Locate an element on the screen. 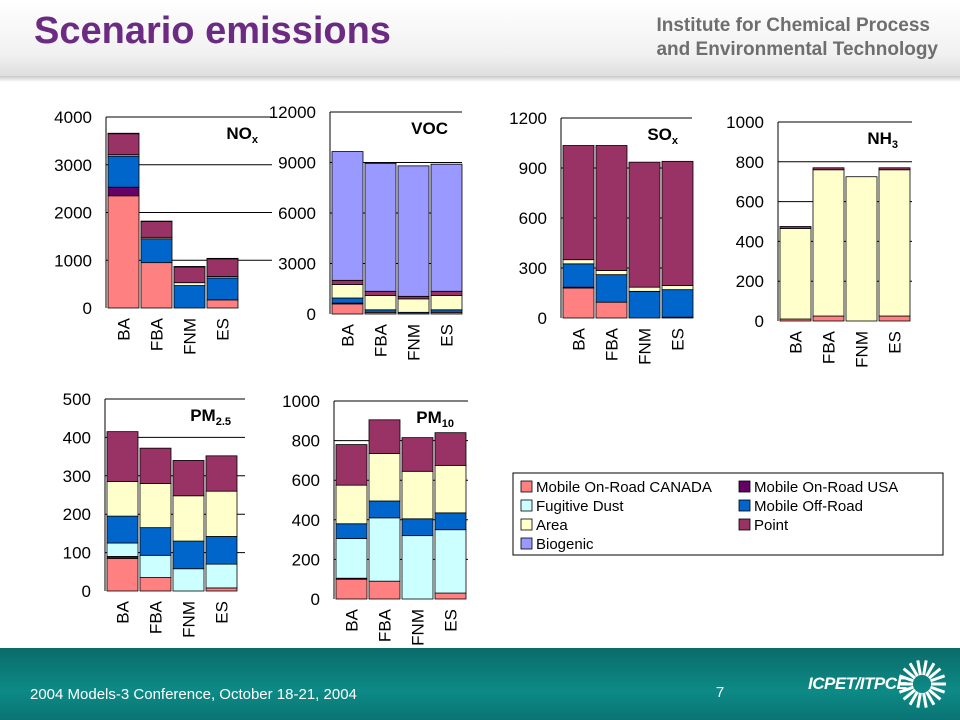 This screenshot has height=720, width=960. pollutant-label-sub: 2.5 is located at coordinates (223, 422).